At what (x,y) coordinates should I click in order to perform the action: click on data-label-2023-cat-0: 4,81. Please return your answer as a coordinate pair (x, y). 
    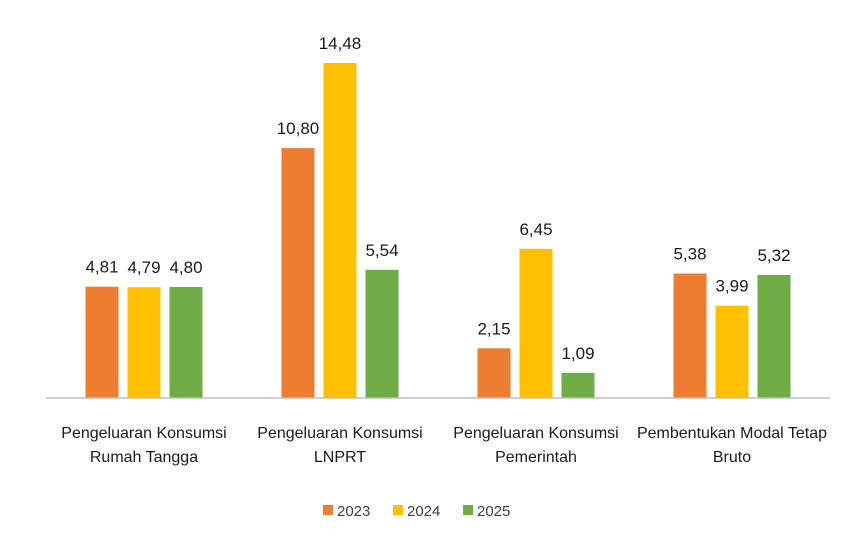
    Looking at the image, I should click on (101, 267).